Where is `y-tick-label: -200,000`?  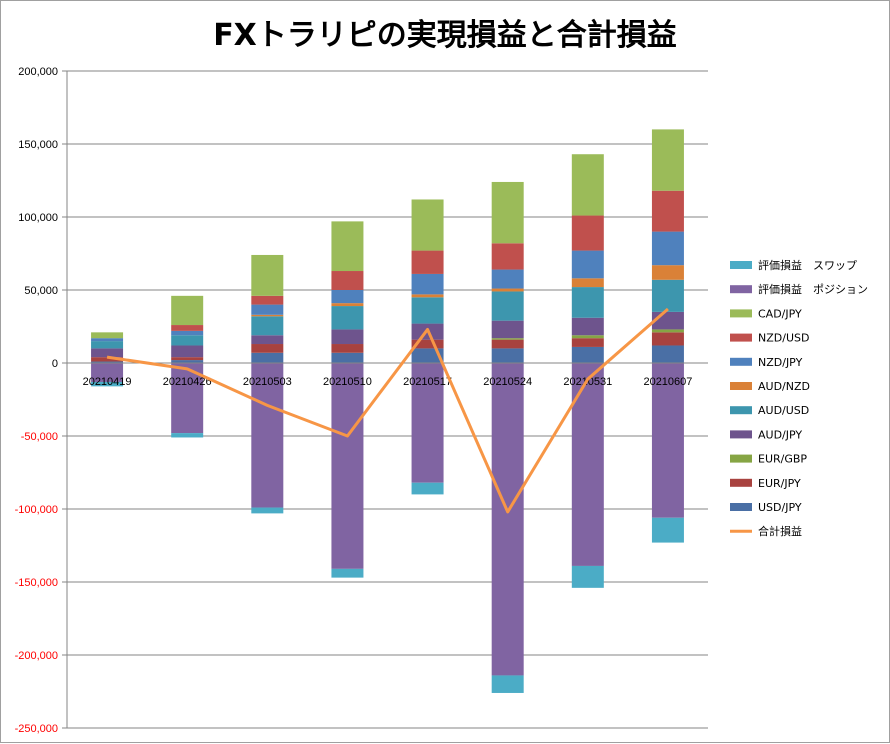 y-tick-label: -200,000 is located at coordinates (36, 656).